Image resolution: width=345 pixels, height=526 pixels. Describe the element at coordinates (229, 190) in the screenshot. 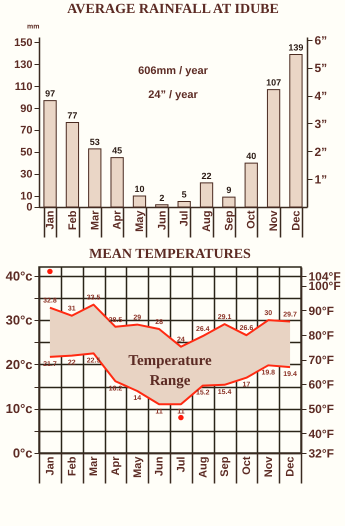

I see `data-label: 9` at that location.